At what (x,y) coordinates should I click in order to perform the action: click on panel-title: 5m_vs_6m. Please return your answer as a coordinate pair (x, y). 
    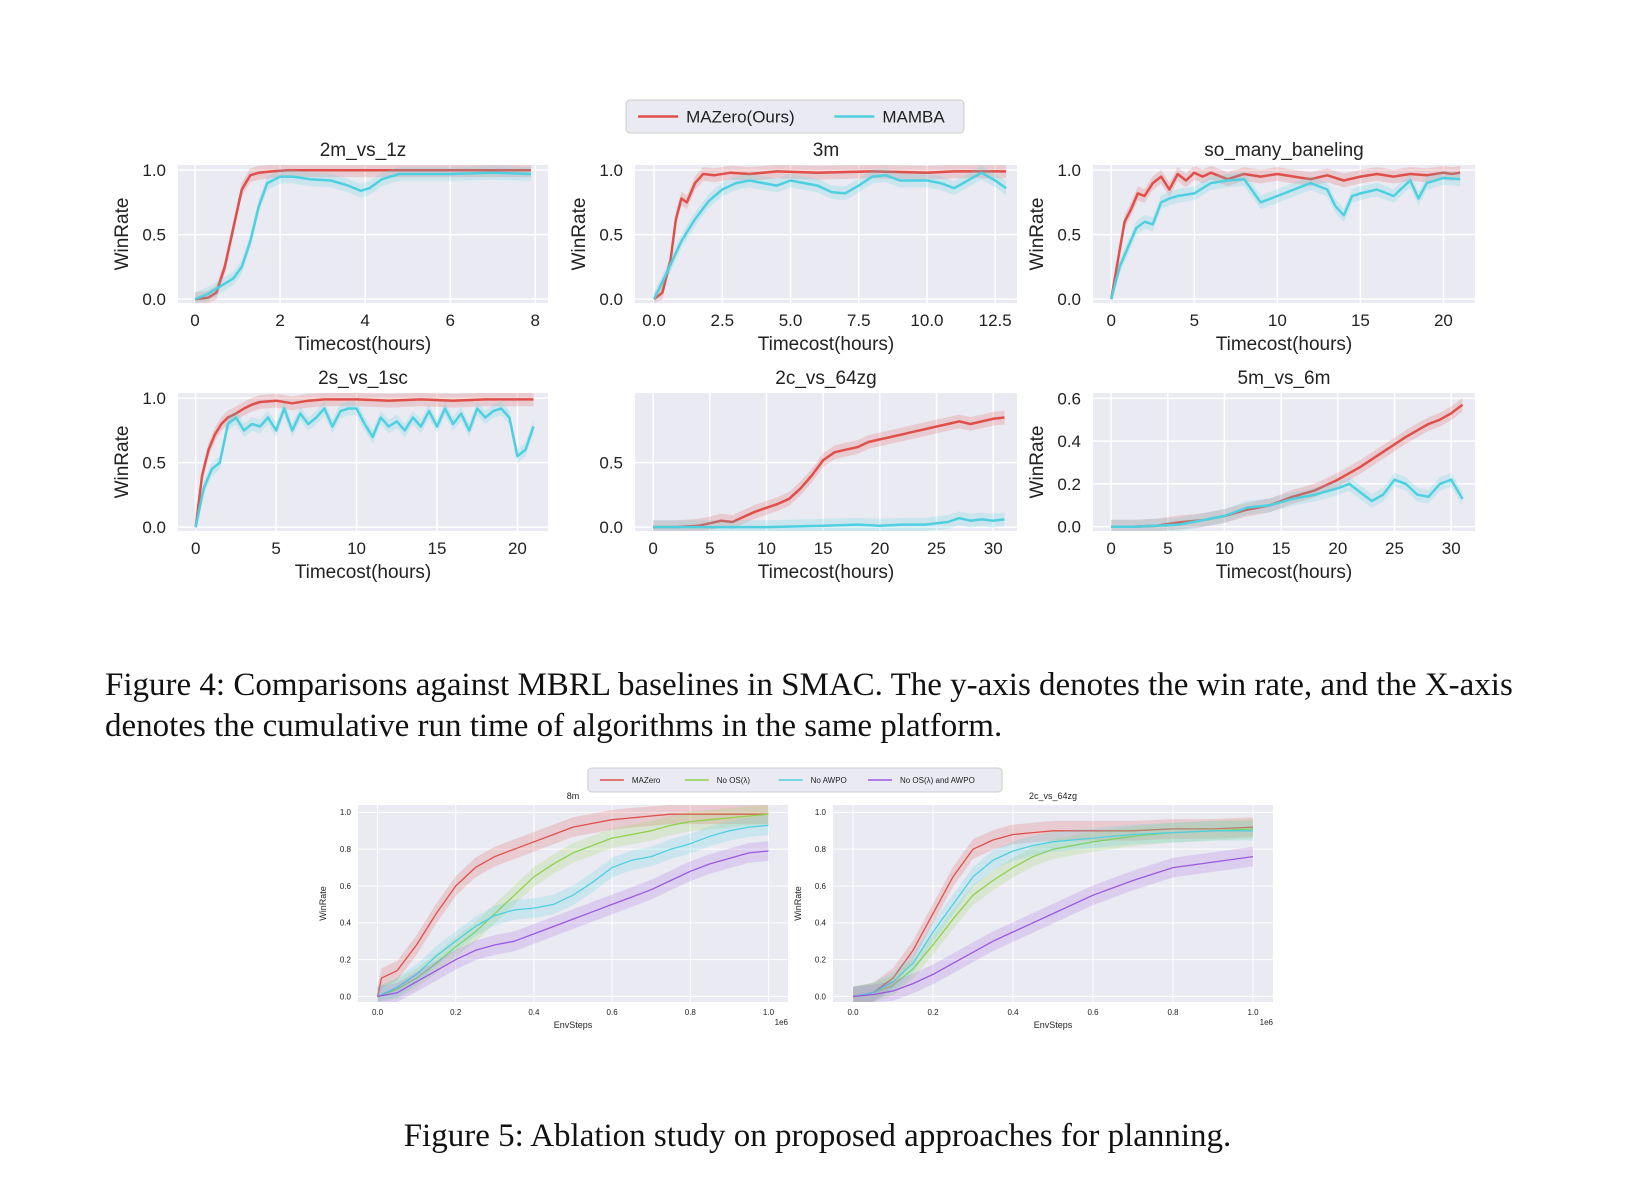
    Looking at the image, I should click on (1284, 378).